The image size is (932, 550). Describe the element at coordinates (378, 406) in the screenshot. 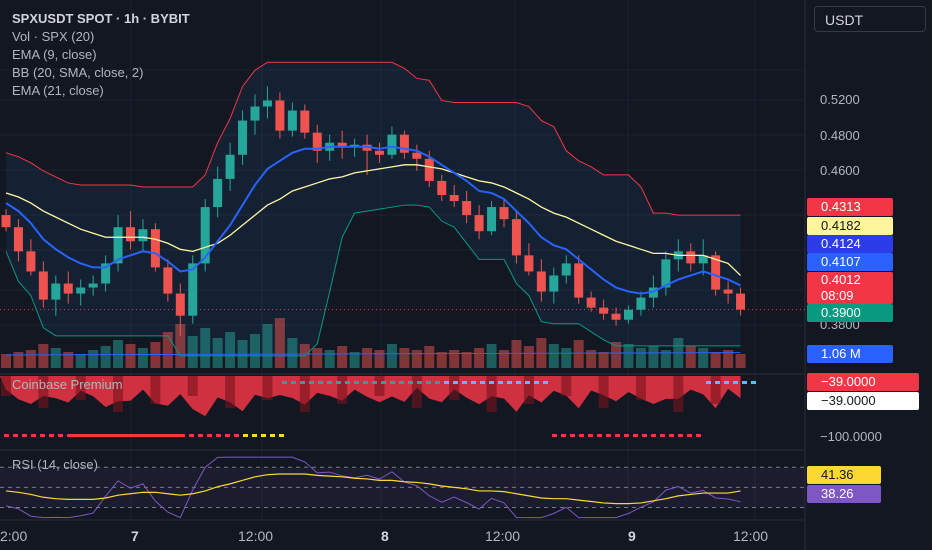

I see `coinbase-premium-pane` at that location.